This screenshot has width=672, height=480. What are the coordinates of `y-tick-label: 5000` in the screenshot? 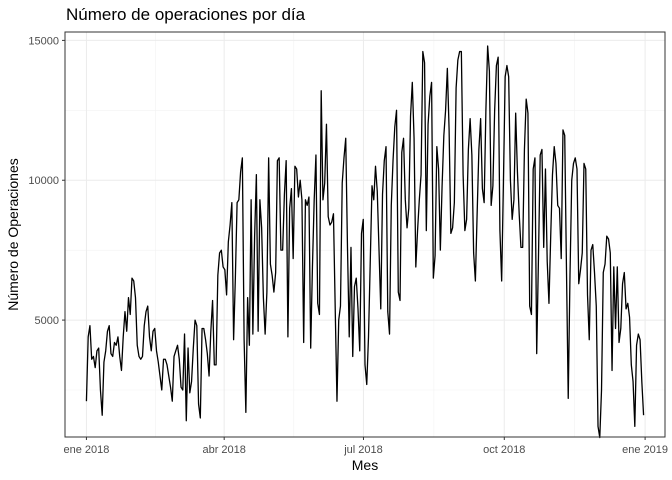 It's located at (47, 321).